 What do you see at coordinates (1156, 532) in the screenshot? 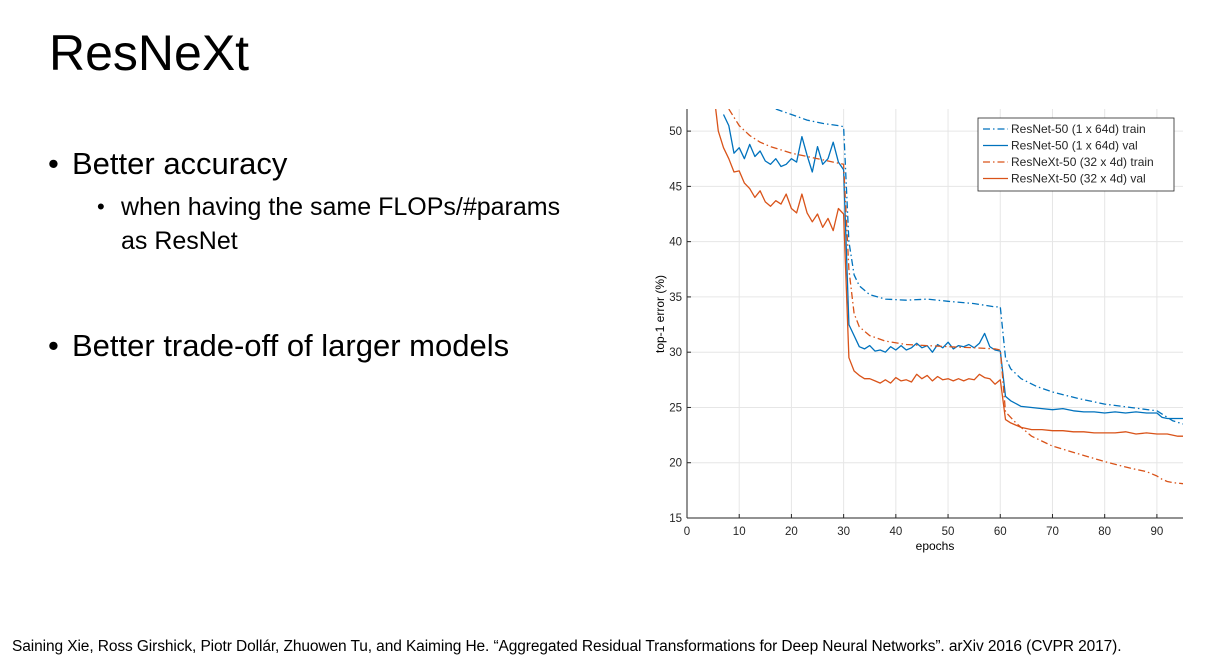
I see `x-tick-label: 90` at bounding box center [1156, 532].